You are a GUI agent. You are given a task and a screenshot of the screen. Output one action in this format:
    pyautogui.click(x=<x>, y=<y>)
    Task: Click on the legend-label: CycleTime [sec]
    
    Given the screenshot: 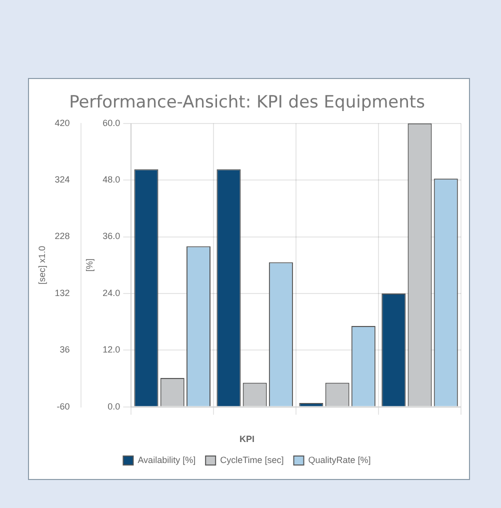 What is the action you would take?
    pyautogui.click(x=252, y=459)
    